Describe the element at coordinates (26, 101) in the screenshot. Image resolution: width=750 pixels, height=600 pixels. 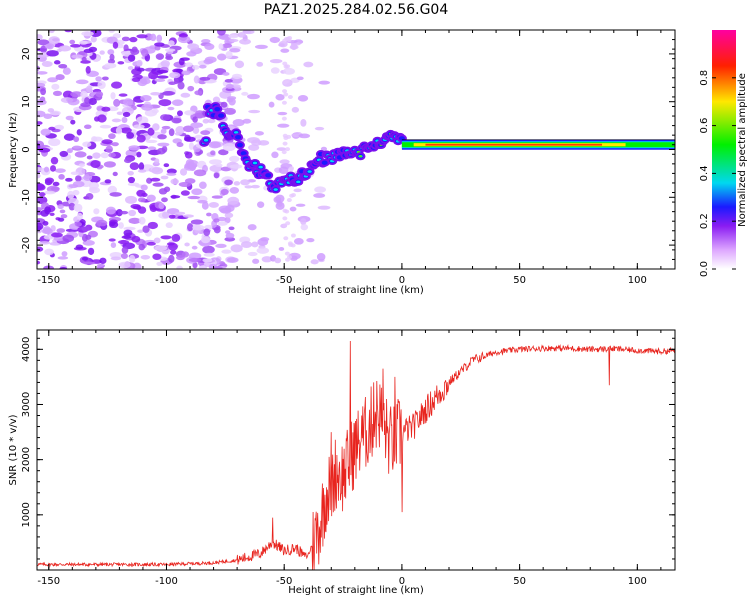
I see `y-tick-label: 10` at that location.